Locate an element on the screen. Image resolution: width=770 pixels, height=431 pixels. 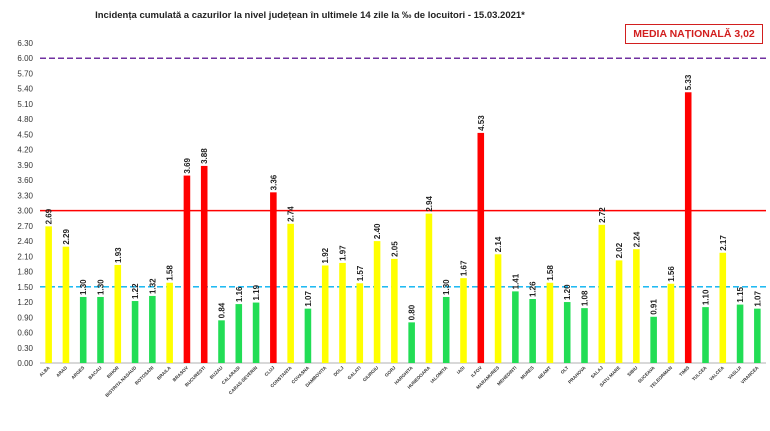
y-tick-label: 3.00 is located at coordinates (25, 211).